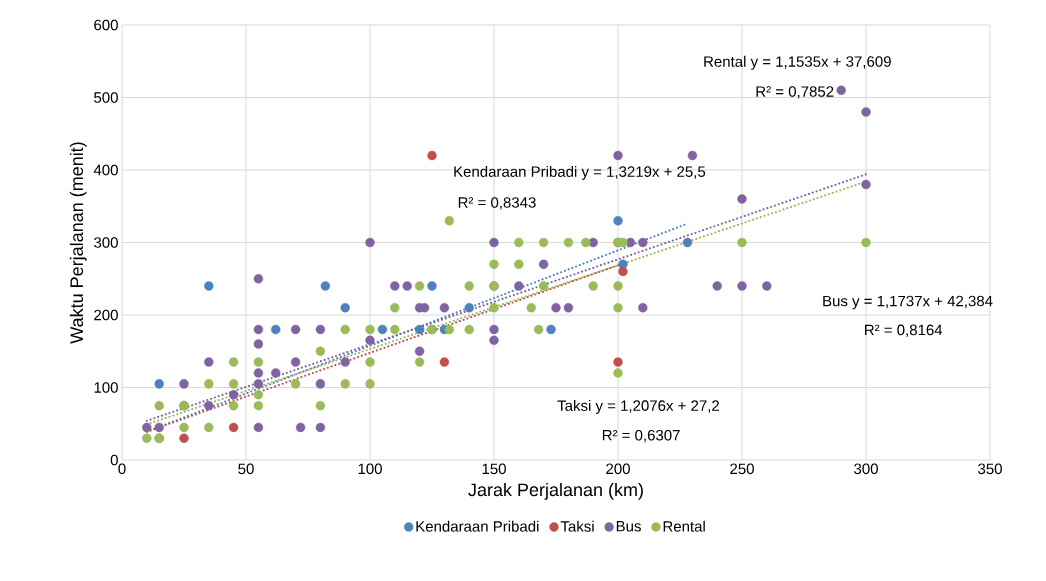 The image size is (1046, 581). I want to click on x-tick-label: 50, so click(246, 469).